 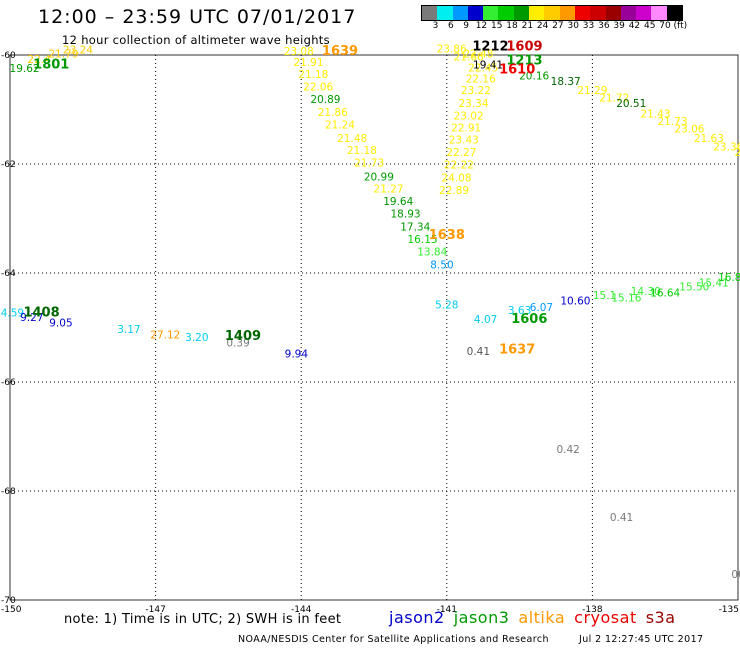 What do you see at coordinates (650, 26) in the screenshot?
I see `color-scale-label: 45` at bounding box center [650, 26].